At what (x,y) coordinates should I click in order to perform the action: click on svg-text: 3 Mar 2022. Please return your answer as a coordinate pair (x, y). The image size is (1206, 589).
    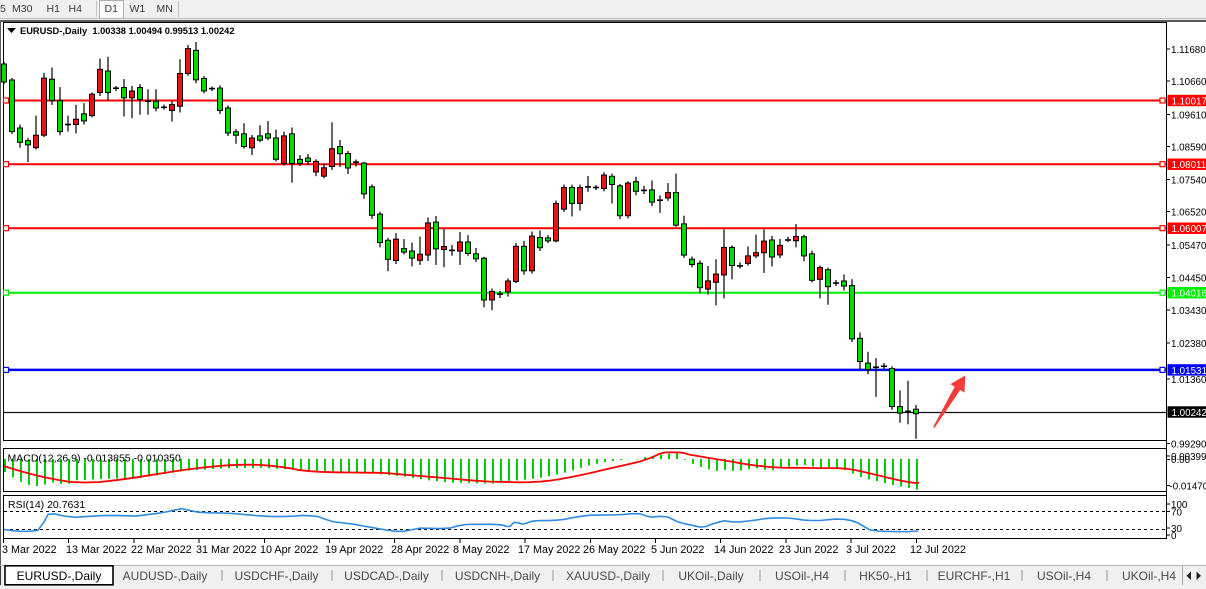
    Looking at the image, I should click on (29, 550).